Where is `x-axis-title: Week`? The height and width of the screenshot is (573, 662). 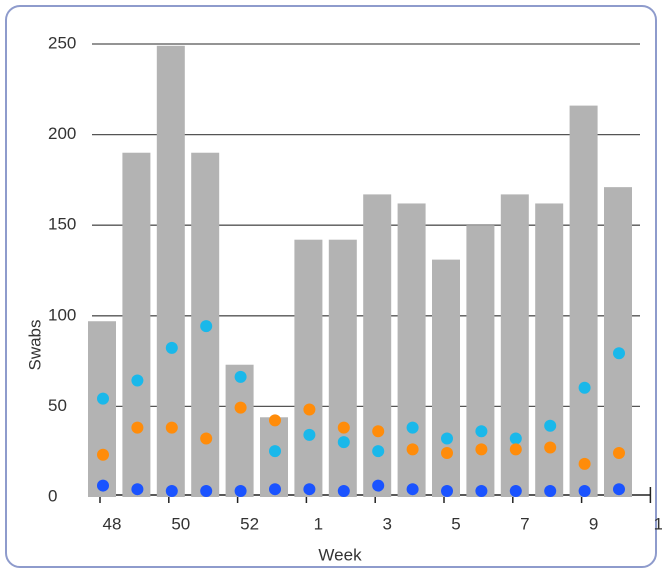
x-axis-title: Week is located at coordinates (340, 554).